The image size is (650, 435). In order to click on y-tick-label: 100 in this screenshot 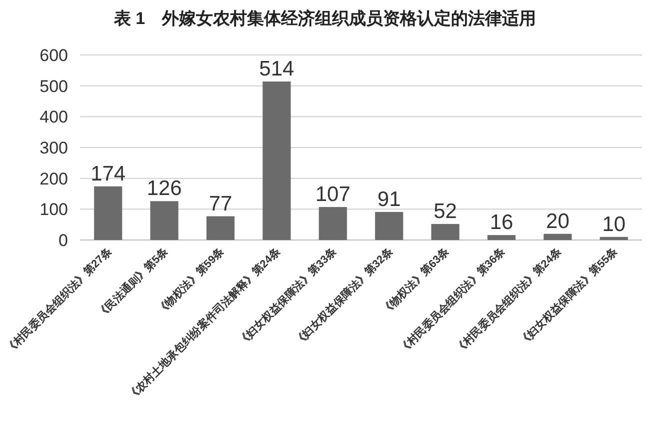, I will do `click(54, 210)`.